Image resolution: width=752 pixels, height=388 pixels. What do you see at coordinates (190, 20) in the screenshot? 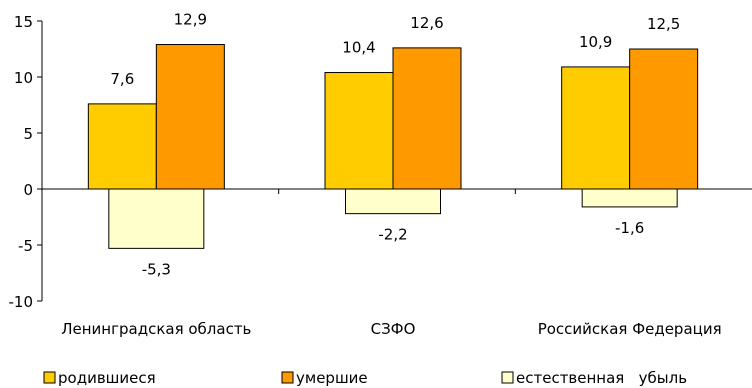
I see `data-label: 12,9` at bounding box center [190, 20].